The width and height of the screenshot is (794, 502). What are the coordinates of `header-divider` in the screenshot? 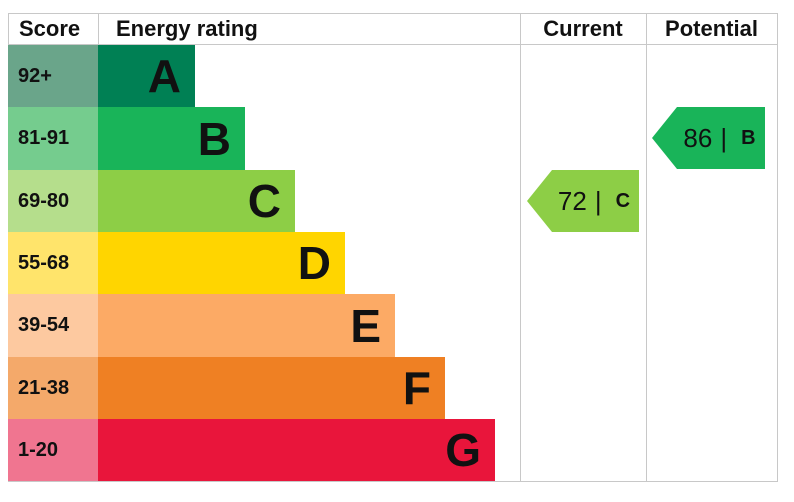 It's located at (393, 44).